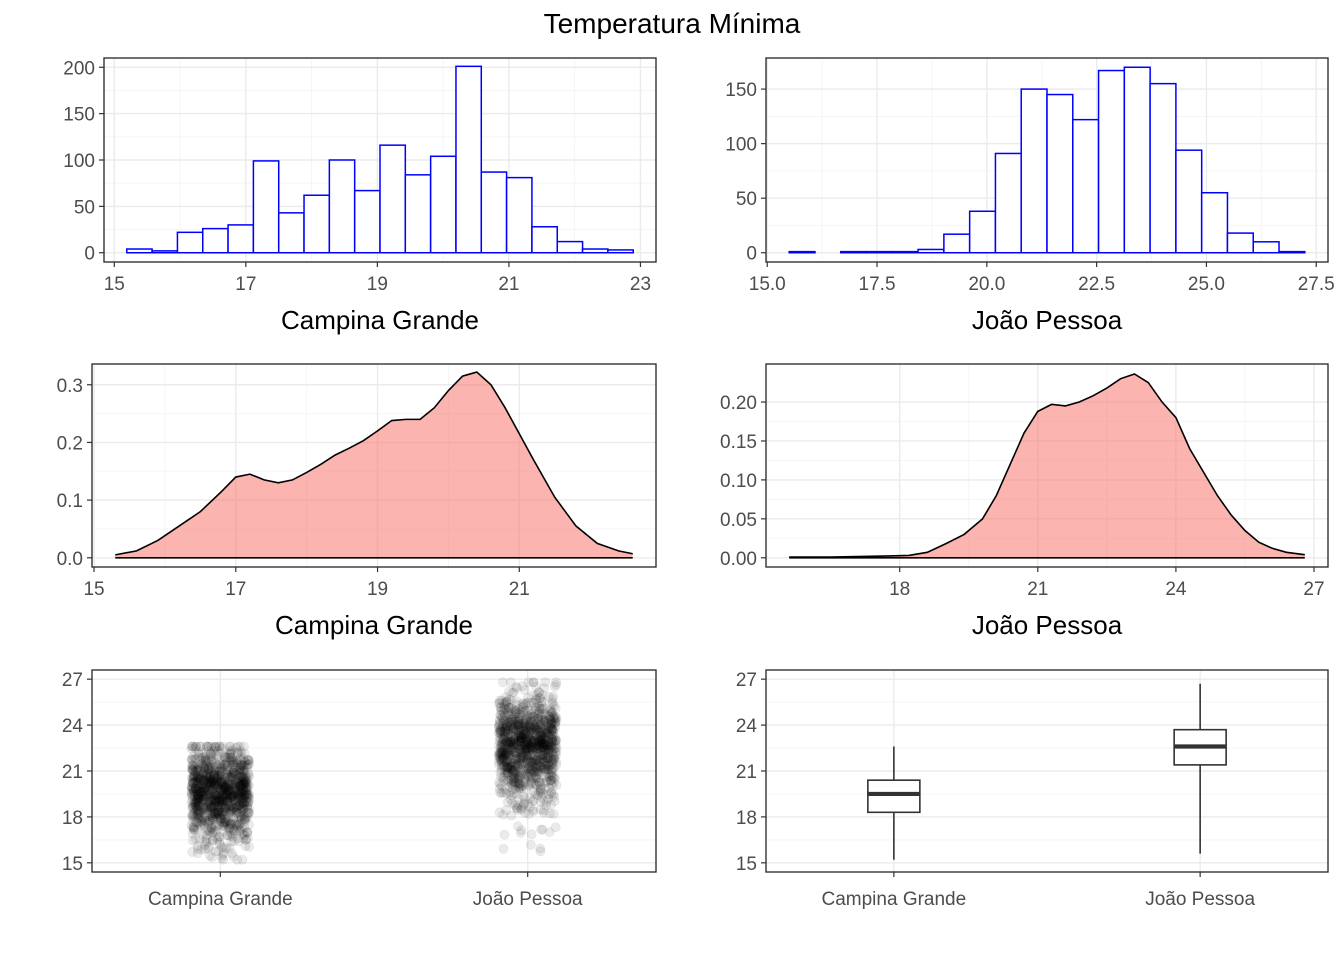 The image size is (1344, 960). What do you see at coordinates (360, 196) in the screenshot?
I see `panel-1: 15 17 19 21 23 0 50 100 150 200 Campina Grande` at bounding box center [360, 196].